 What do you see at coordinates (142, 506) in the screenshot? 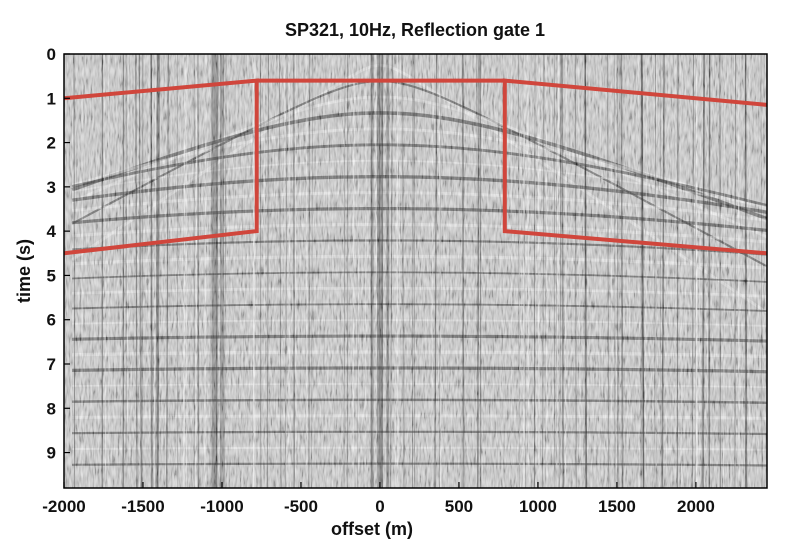
I see `x-tick-label: -1500` at bounding box center [142, 506].